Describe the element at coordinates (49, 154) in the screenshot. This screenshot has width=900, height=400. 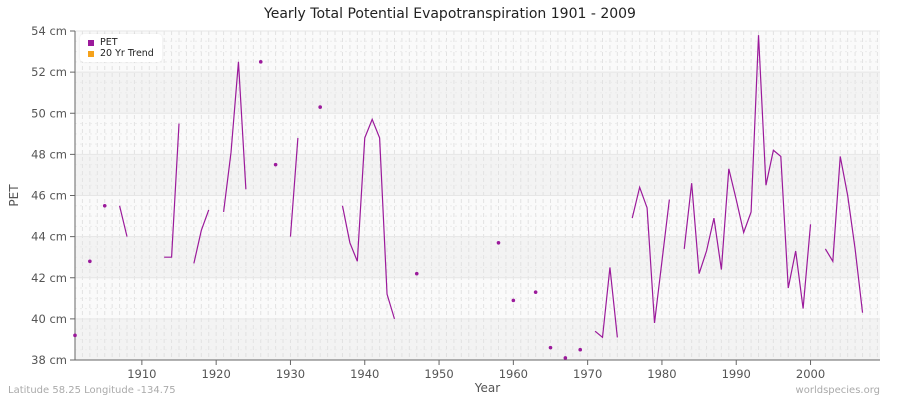
I see `svg-text: 48 cm` at that location.